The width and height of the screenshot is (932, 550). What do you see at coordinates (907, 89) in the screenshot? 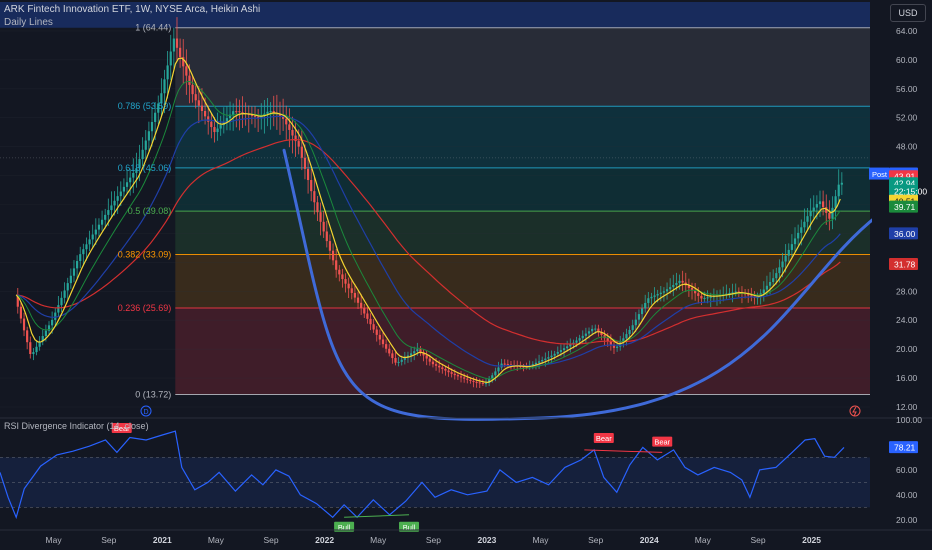
I see `price-tick-label: 56.00` at bounding box center [907, 89].